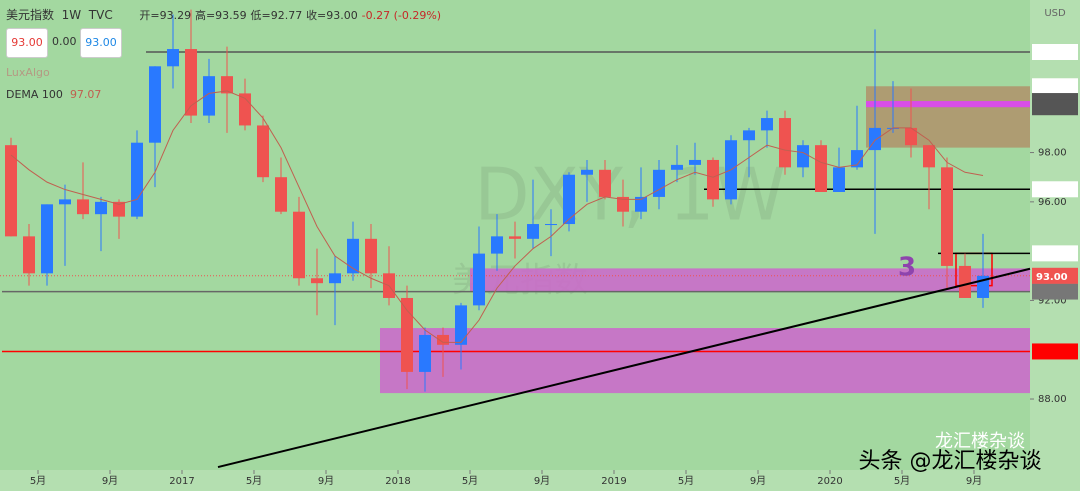 Image resolution: width=1080 pixels, height=491 pixels. I want to click on time-axis, so click(540, 480).